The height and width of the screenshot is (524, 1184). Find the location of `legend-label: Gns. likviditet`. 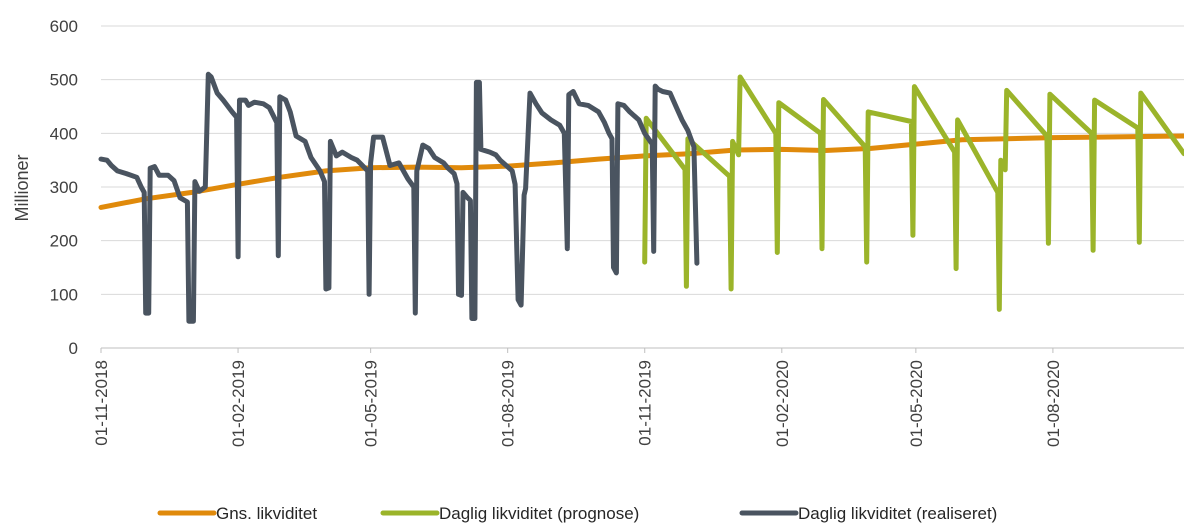

legend-label: Gns. likviditet is located at coordinates (266, 513).